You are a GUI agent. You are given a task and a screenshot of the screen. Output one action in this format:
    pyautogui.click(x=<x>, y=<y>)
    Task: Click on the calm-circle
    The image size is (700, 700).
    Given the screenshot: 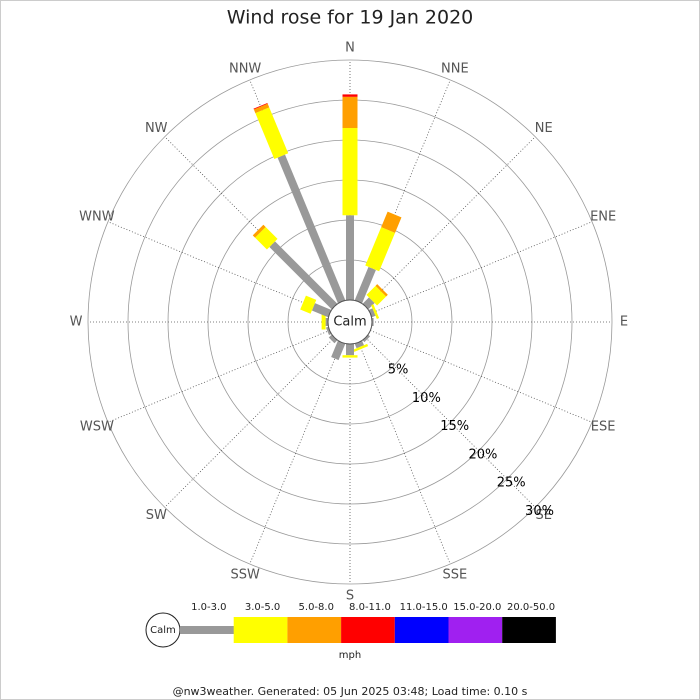 What is the action you would take?
    pyautogui.click(x=350, y=322)
    